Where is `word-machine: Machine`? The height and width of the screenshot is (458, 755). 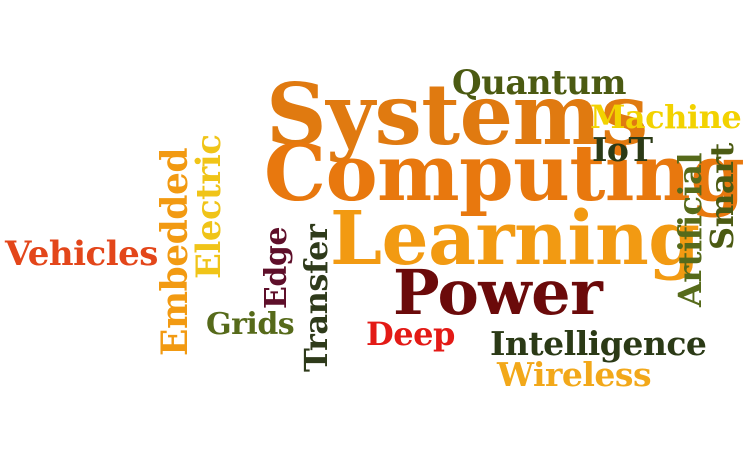 word-machine: Machine is located at coordinates (666, 117).